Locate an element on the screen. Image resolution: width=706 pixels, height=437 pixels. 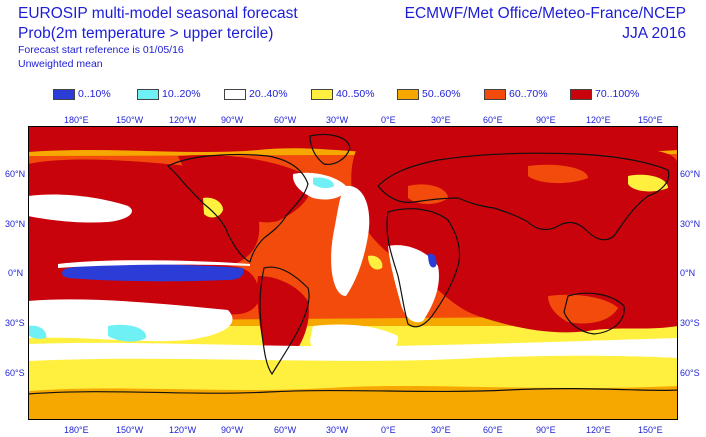
model-centres: ECMWF/Met Office/Meteo-France/NCEP is located at coordinates (545, 13).